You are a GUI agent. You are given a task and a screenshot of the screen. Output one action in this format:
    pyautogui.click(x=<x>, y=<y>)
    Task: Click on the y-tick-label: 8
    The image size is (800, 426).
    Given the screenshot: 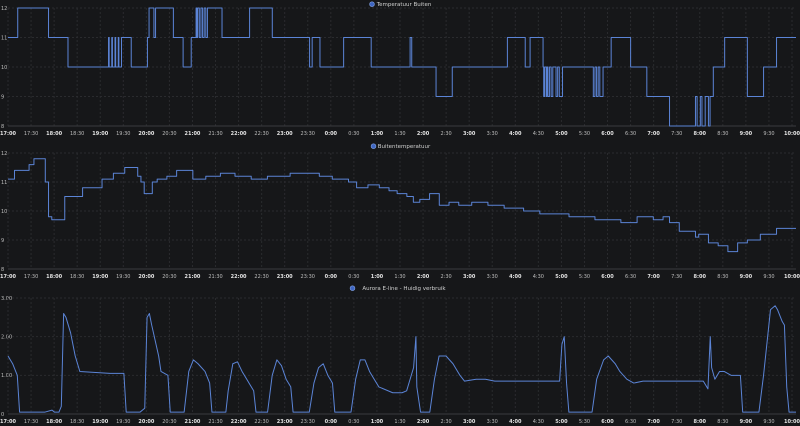 What is the action you would take?
    pyautogui.click(x=2, y=127)
    